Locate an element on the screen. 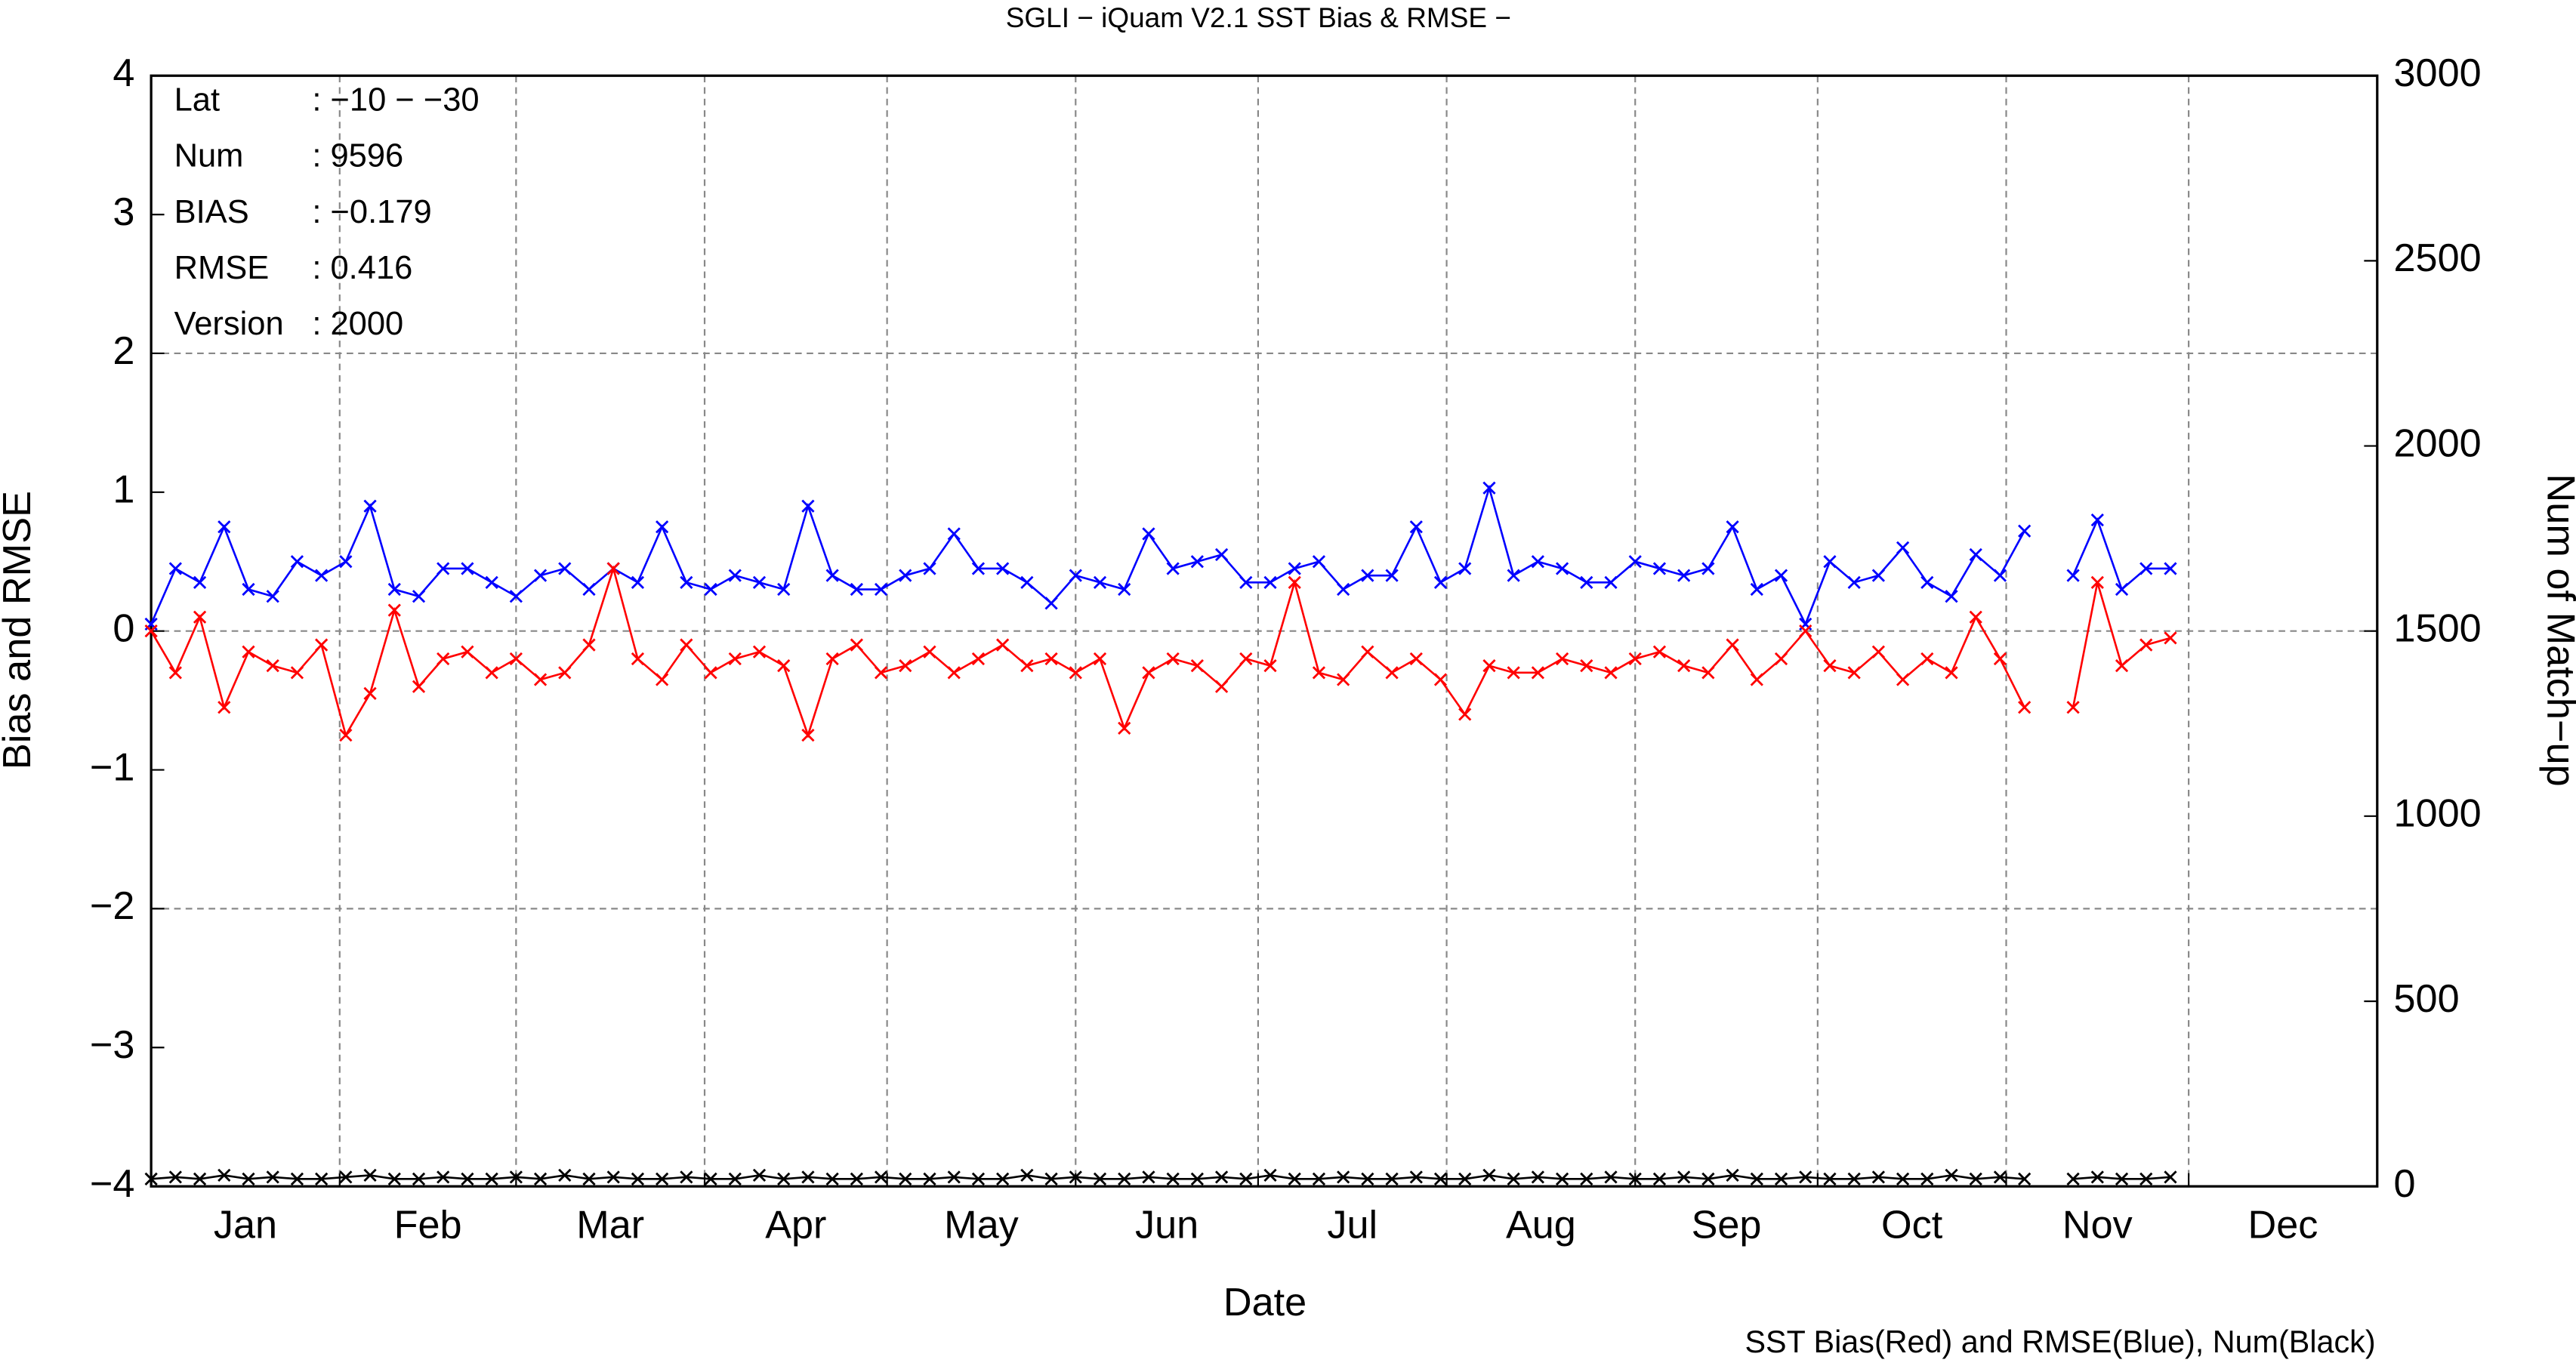 The image size is (2576, 1369). x-tick-label: Feb is located at coordinates (428, 1225).